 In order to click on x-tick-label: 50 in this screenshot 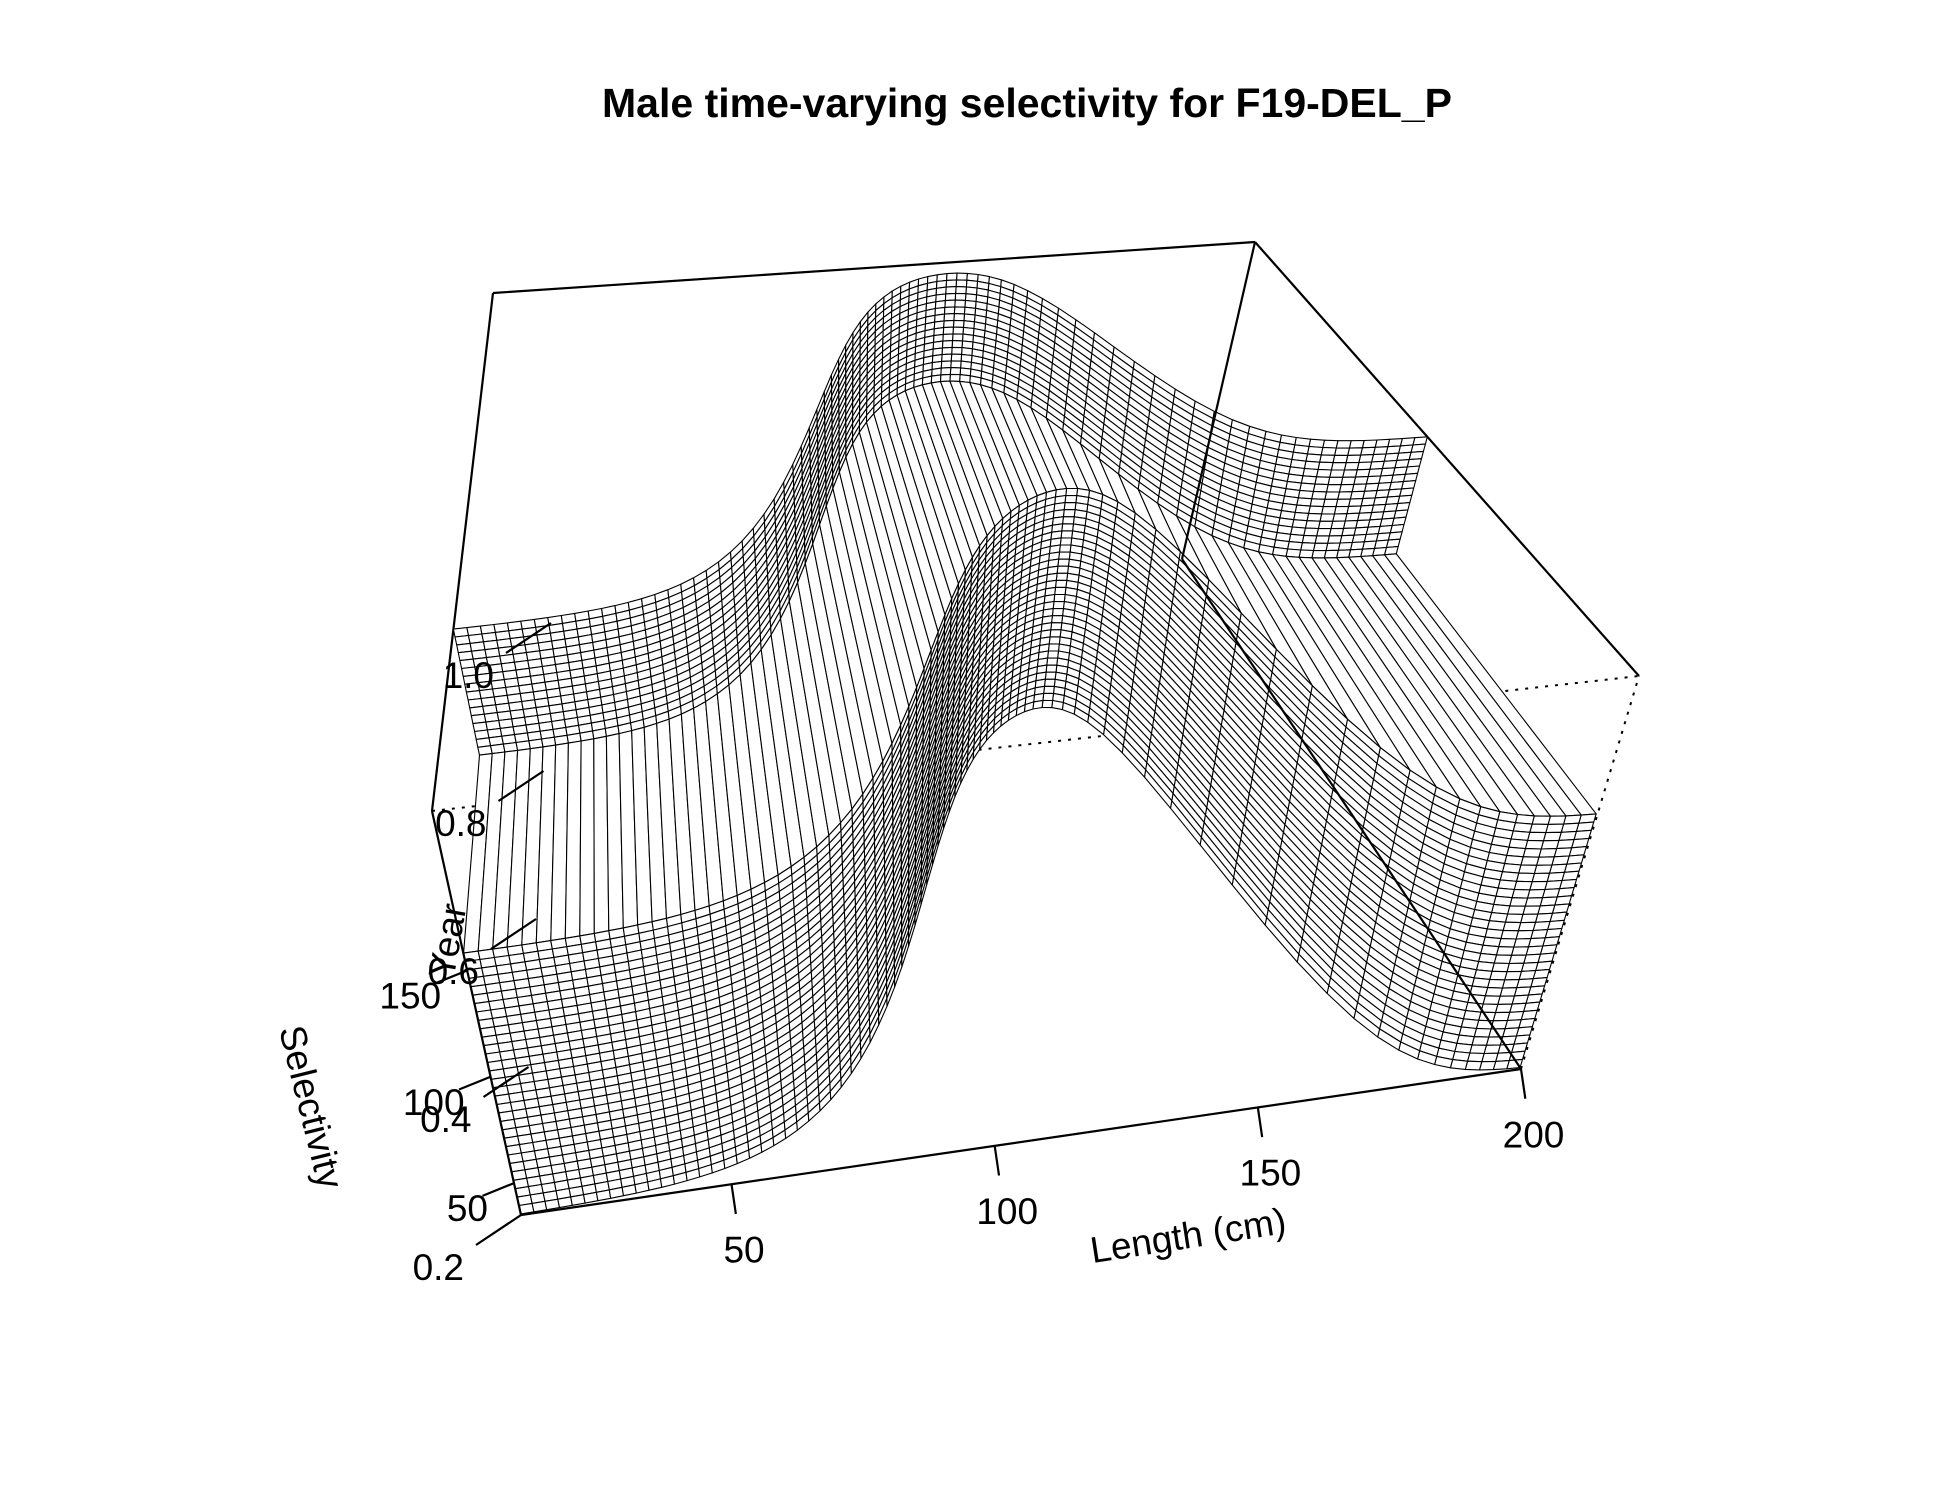, I will do `click(743, 1250)`.